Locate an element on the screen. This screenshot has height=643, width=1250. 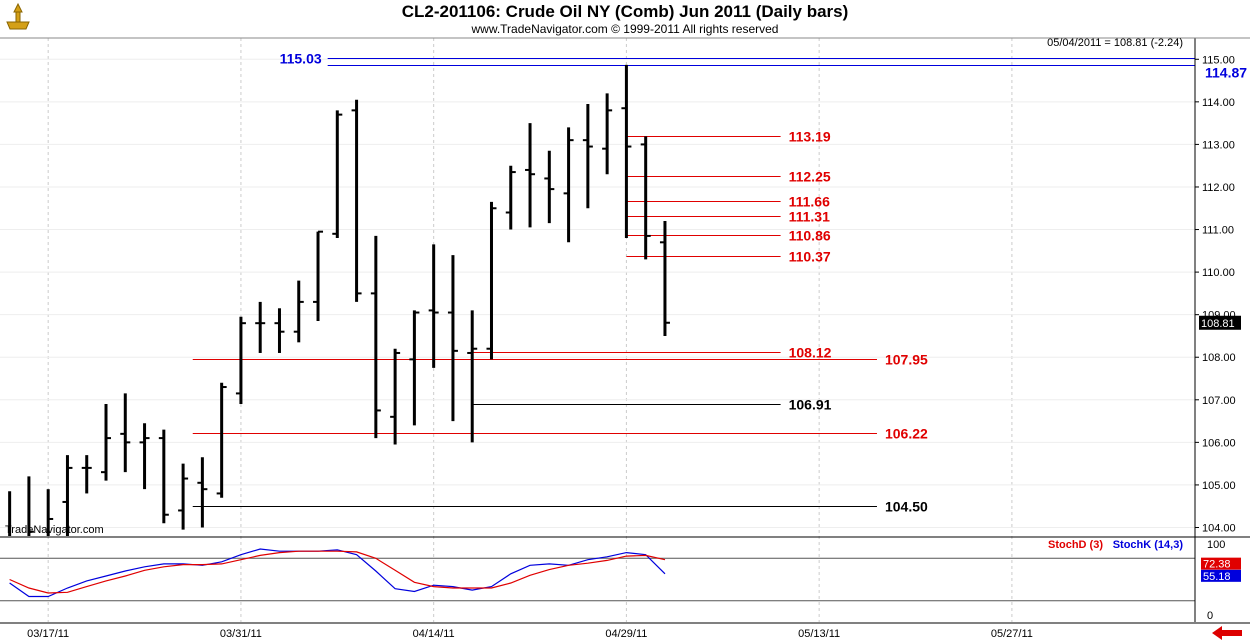
level-label: 111.31 is located at coordinates (809, 217).